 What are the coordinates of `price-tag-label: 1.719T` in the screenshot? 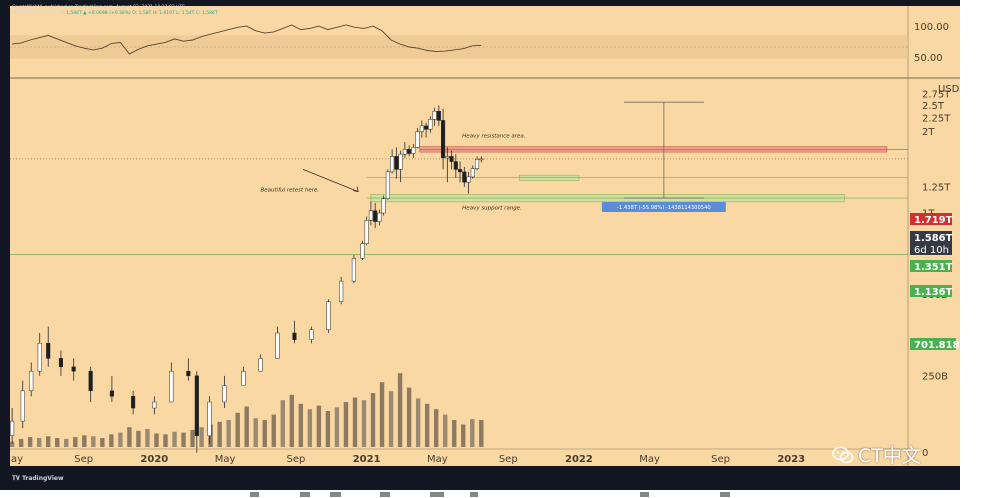 It's located at (933, 220).